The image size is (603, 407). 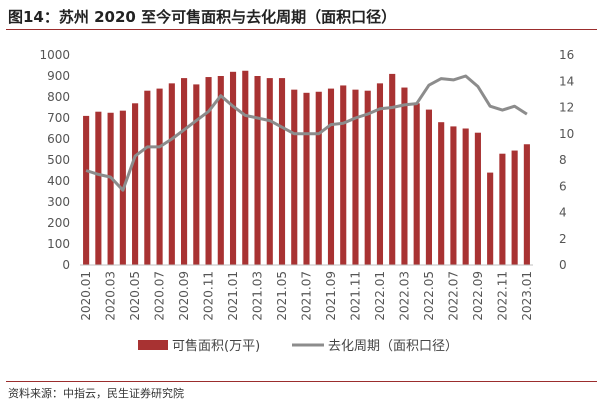 What do you see at coordinates (96, 393) in the screenshot?
I see `source-note: 资料来源：中指云，民生证券研究院` at bounding box center [96, 393].